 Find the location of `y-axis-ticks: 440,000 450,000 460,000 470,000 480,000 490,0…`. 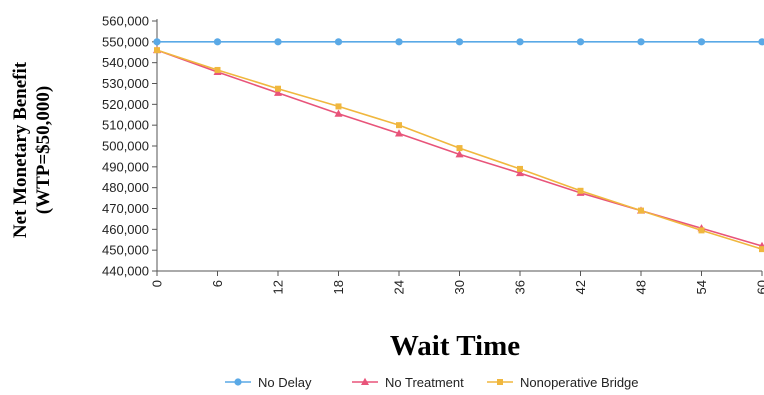

y-axis-ticks: 440,000 450,000 460,000 470,000 480,000 490,0… is located at coordinates (129, 146).